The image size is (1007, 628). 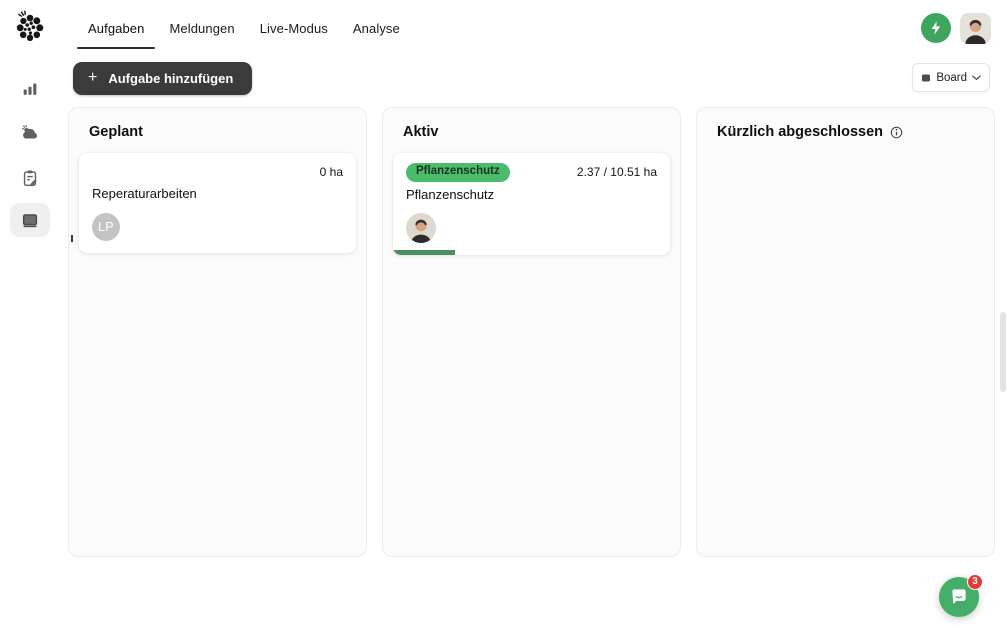 I want to click on tab-label: Analyse, so click(x=376, y=28).